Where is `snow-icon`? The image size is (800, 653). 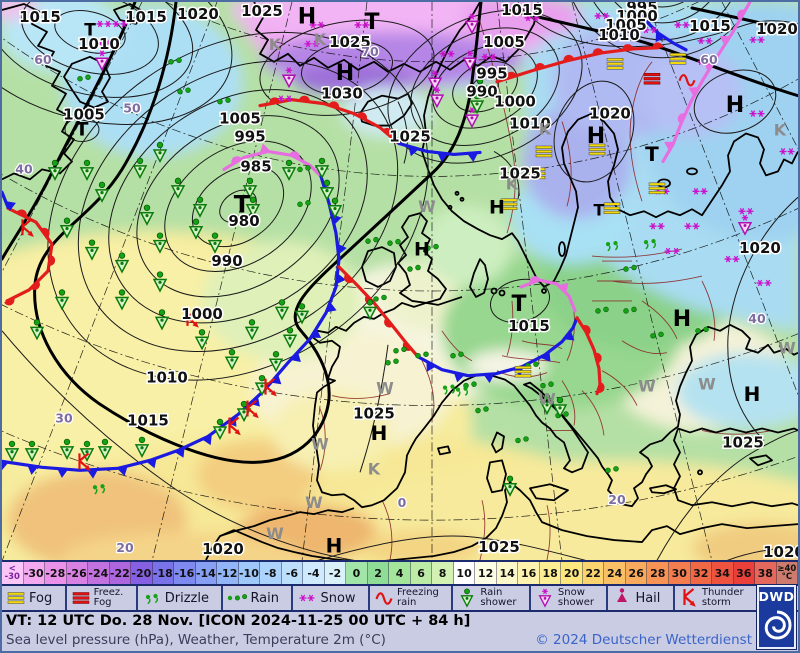
snow-icon is located at coordinates (307, 598).